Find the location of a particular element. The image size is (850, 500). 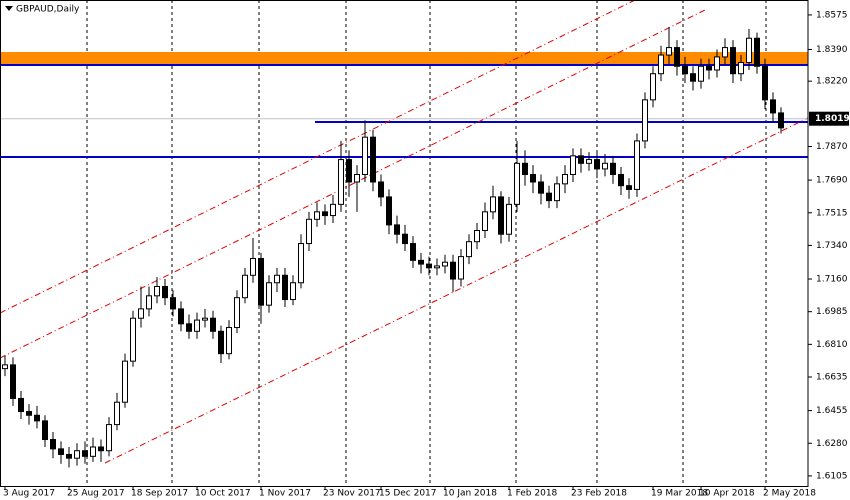

x-tick-label: 2 May 2018 is located at coordinates (789, 494).